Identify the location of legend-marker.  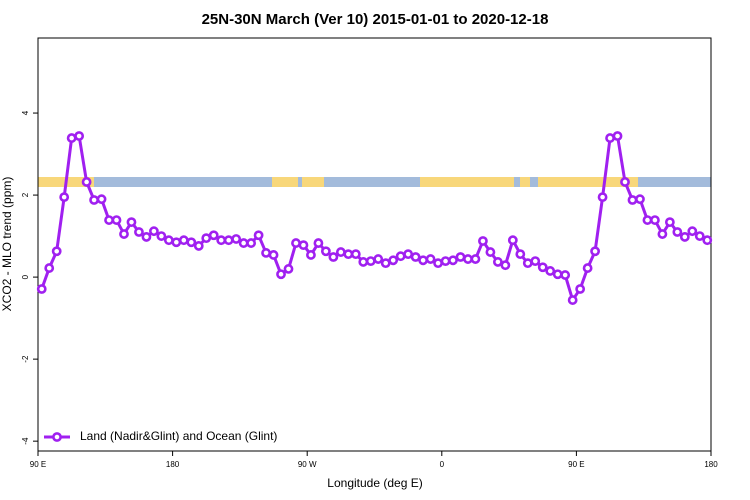
(57, 437).